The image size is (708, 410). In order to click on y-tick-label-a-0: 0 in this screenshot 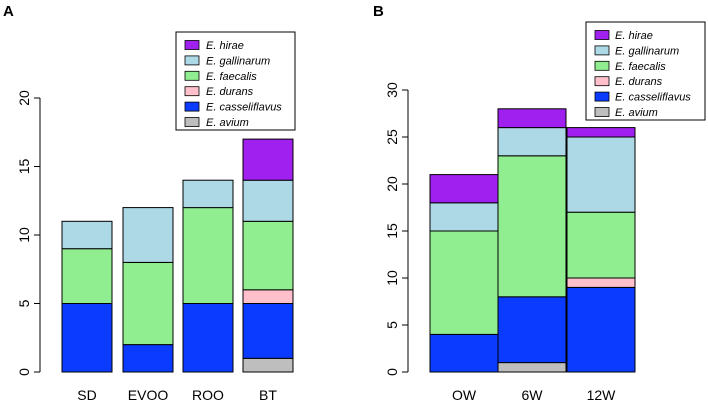, I will do `click(24, 372)`.